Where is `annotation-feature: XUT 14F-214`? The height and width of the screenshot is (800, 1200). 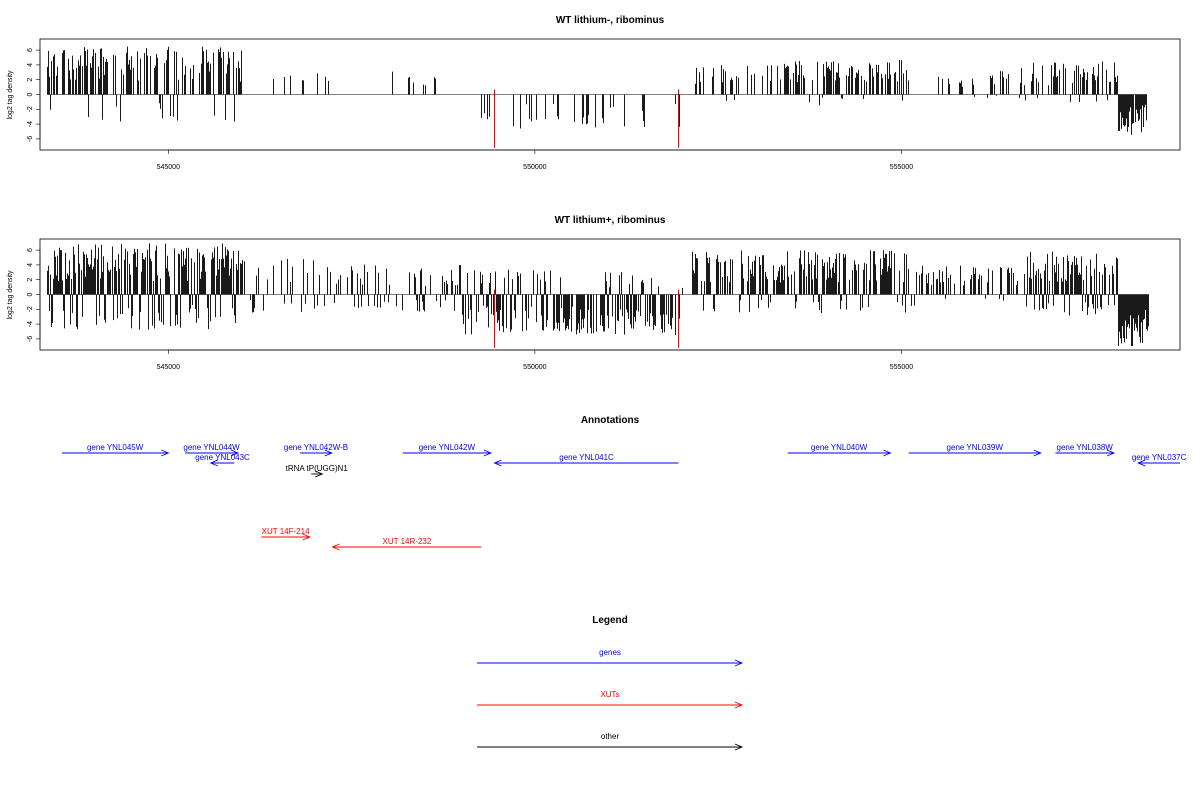
annotation-feature: XUT 14F-214 is located at coordinates (286, 534).